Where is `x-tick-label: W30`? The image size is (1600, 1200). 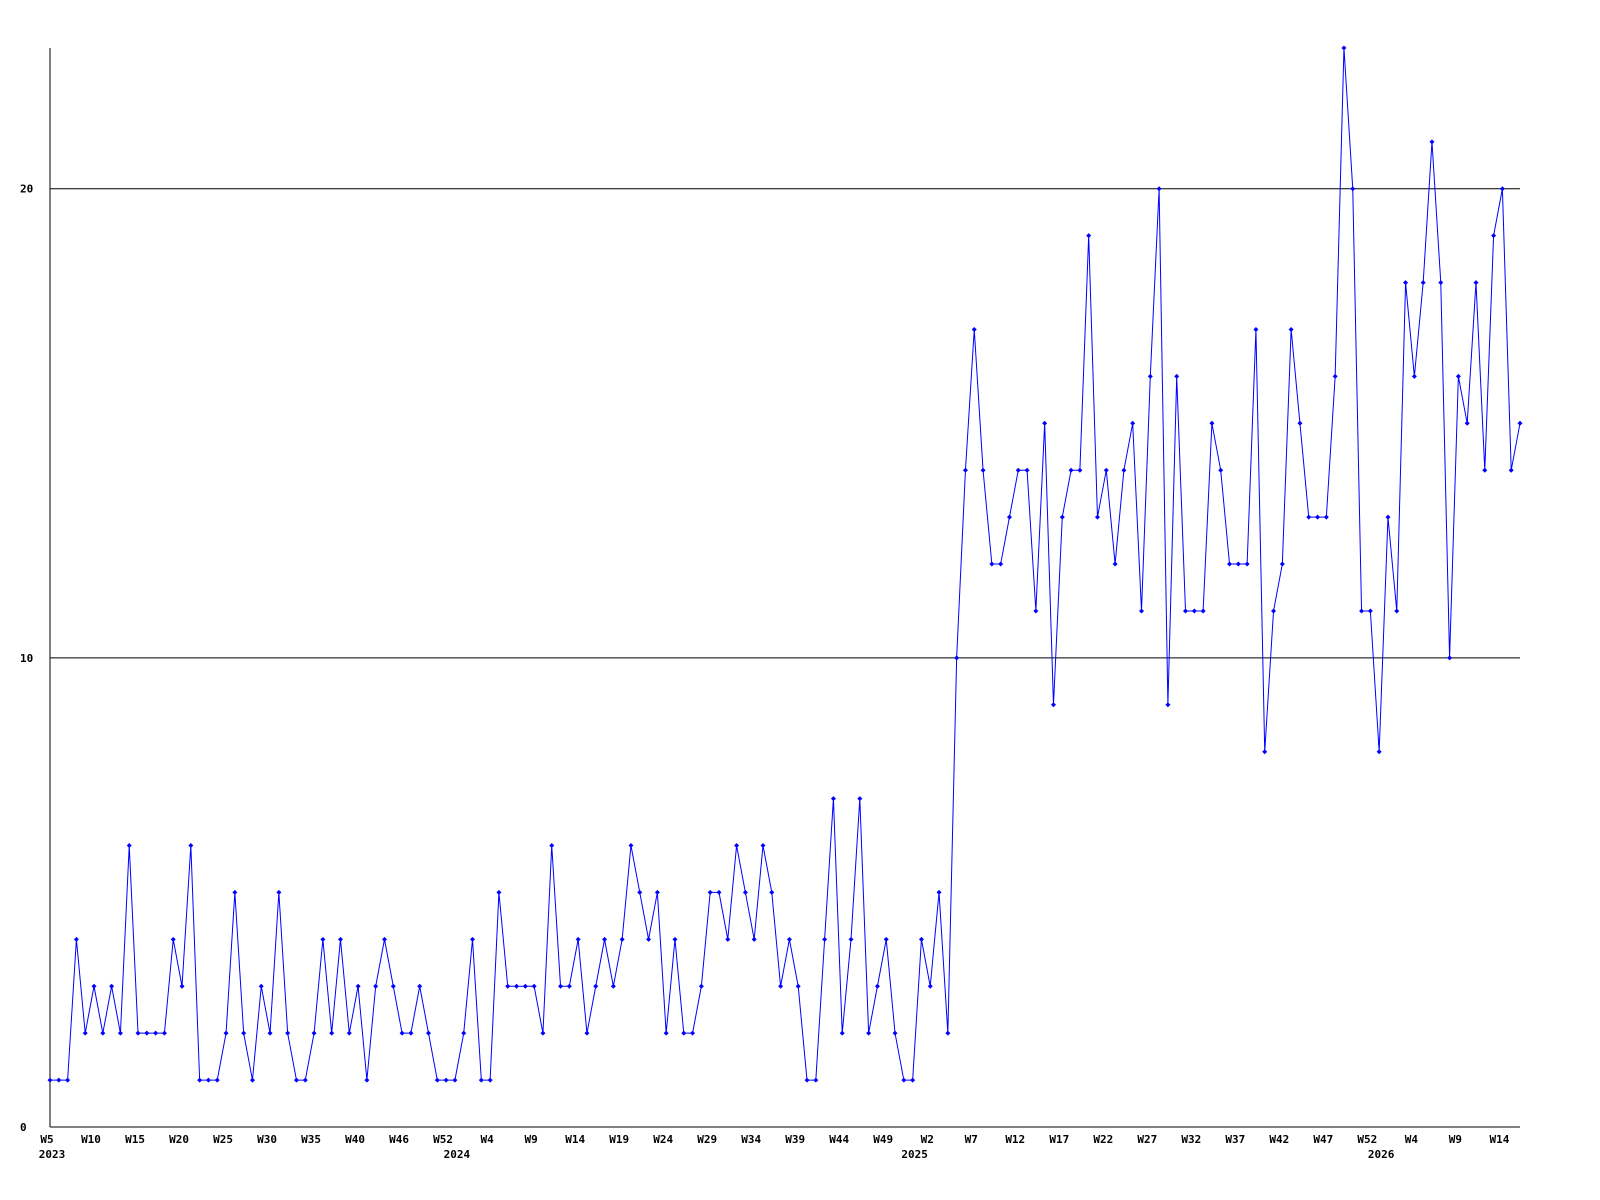 x-tick-label: W30 is located at coordinates (267, 1139).